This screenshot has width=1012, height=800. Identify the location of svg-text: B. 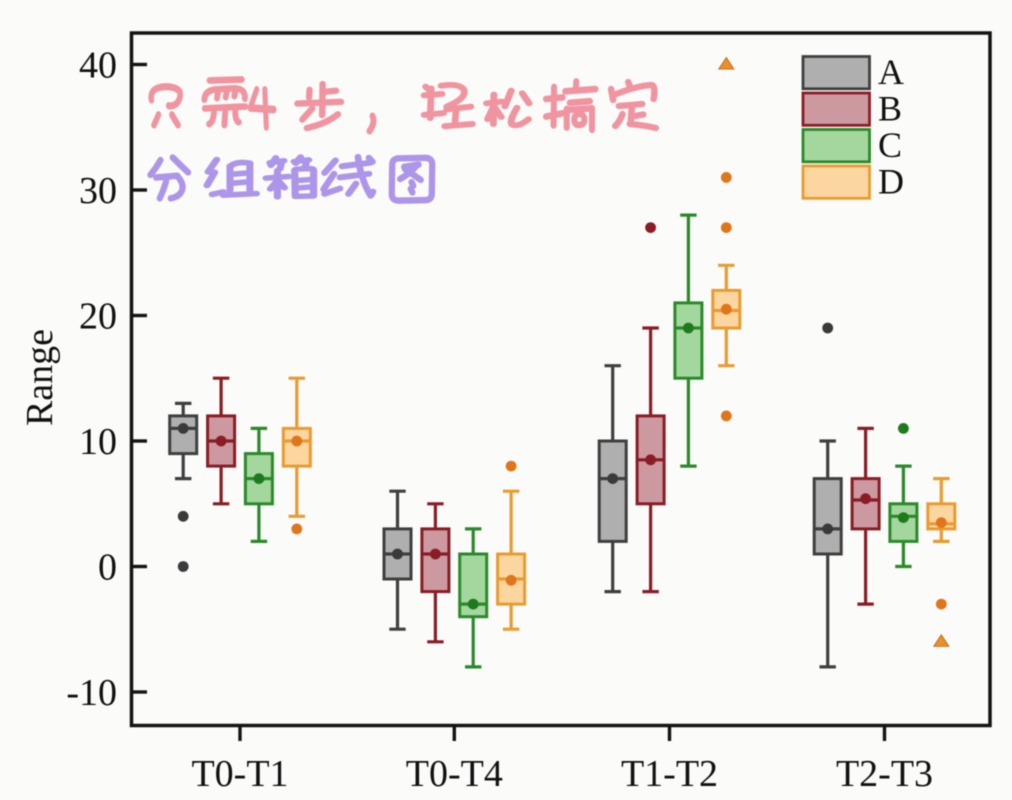
(890, 109).